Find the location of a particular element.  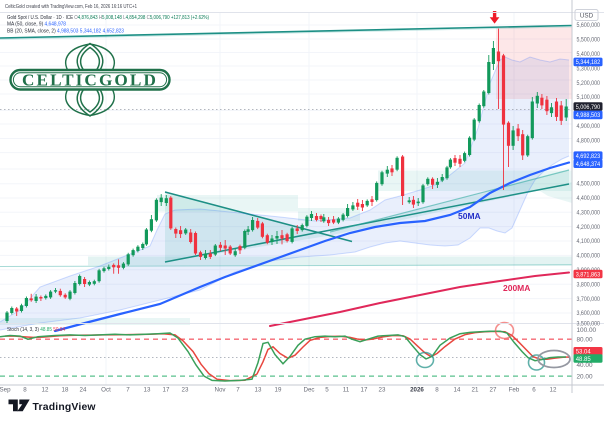

svg-text: 4,300,000 is located at coordinates (589, 212).